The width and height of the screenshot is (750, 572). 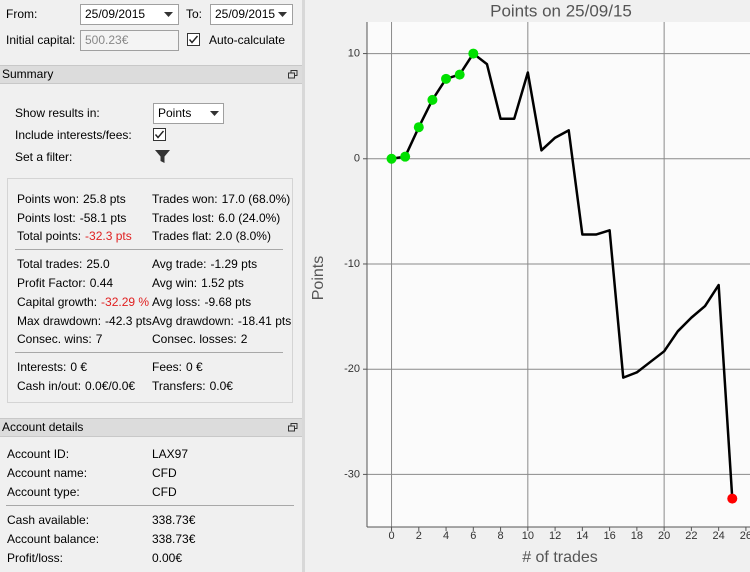 I want to click on x-tick-label: 24, so click(x=719, y=536).